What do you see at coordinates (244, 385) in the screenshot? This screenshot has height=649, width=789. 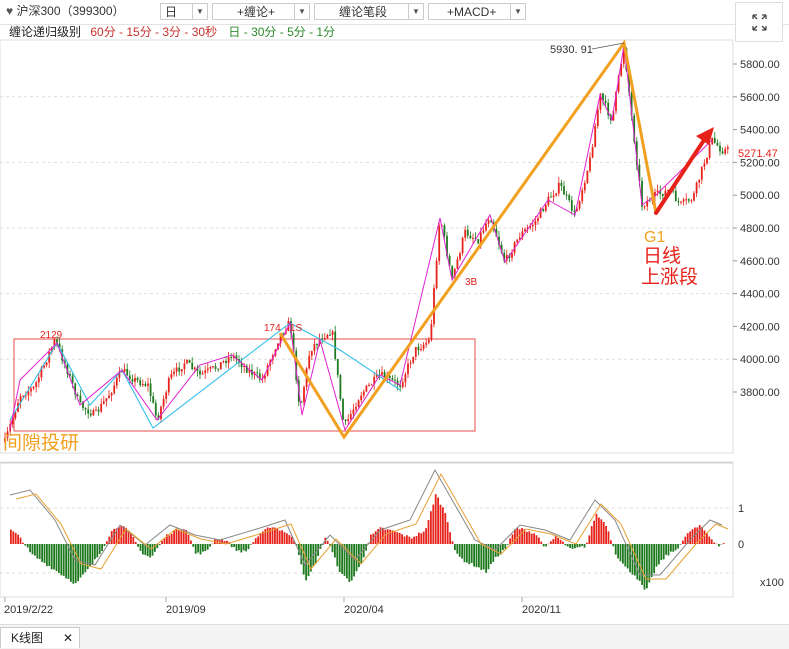 I see `pivot-zone-box` at bounding box center [244, 385].